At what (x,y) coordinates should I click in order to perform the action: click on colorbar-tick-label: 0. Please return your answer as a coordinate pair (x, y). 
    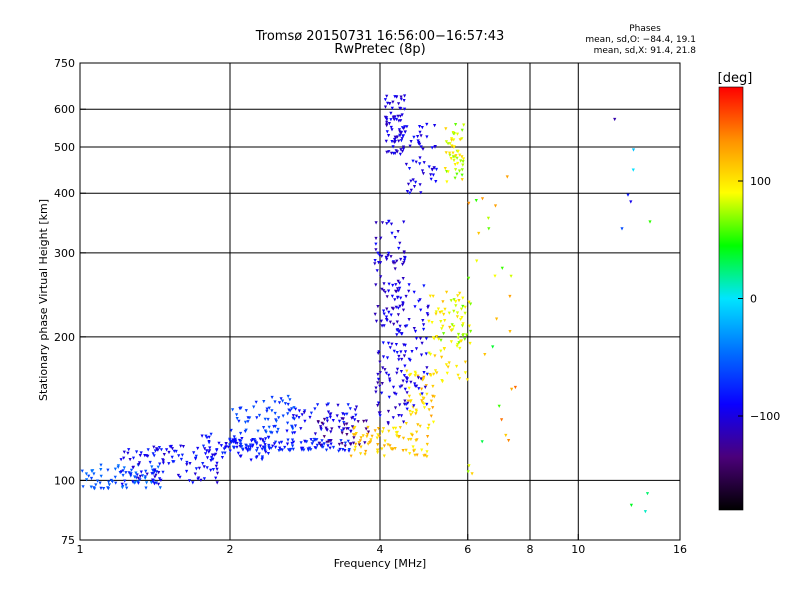
    Looking at the image, I should click on (753, 299).